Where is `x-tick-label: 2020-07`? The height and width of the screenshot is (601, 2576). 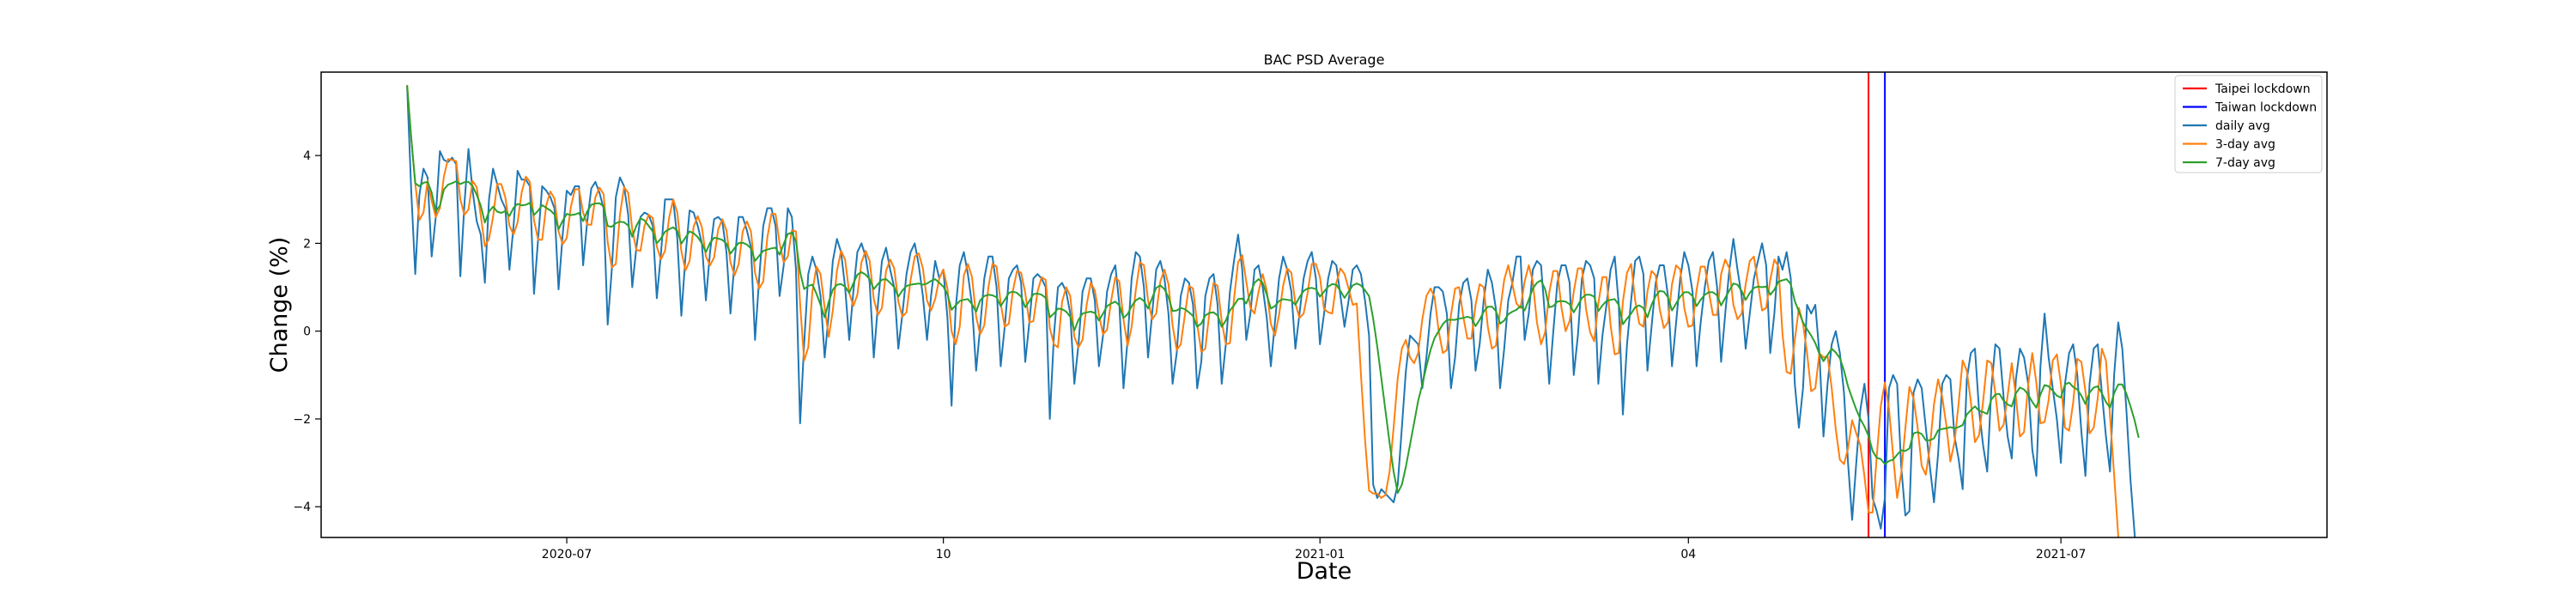
x-tick-label: 2020-07 is located at coordinates (567, 555).